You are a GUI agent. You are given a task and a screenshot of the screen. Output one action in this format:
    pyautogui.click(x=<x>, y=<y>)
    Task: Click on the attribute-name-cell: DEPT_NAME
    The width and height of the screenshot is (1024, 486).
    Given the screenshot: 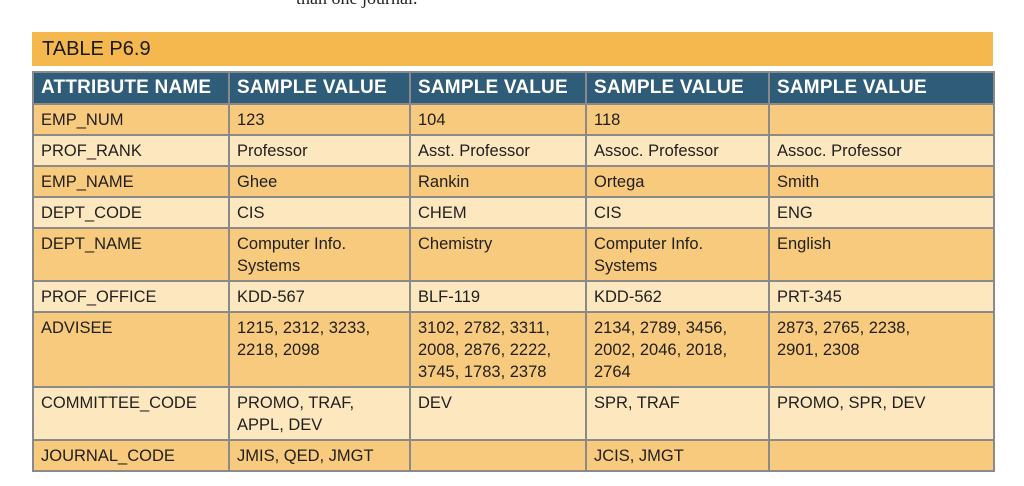 What is the action you would take?
    pyautogui.click(x=131, y=254)
    